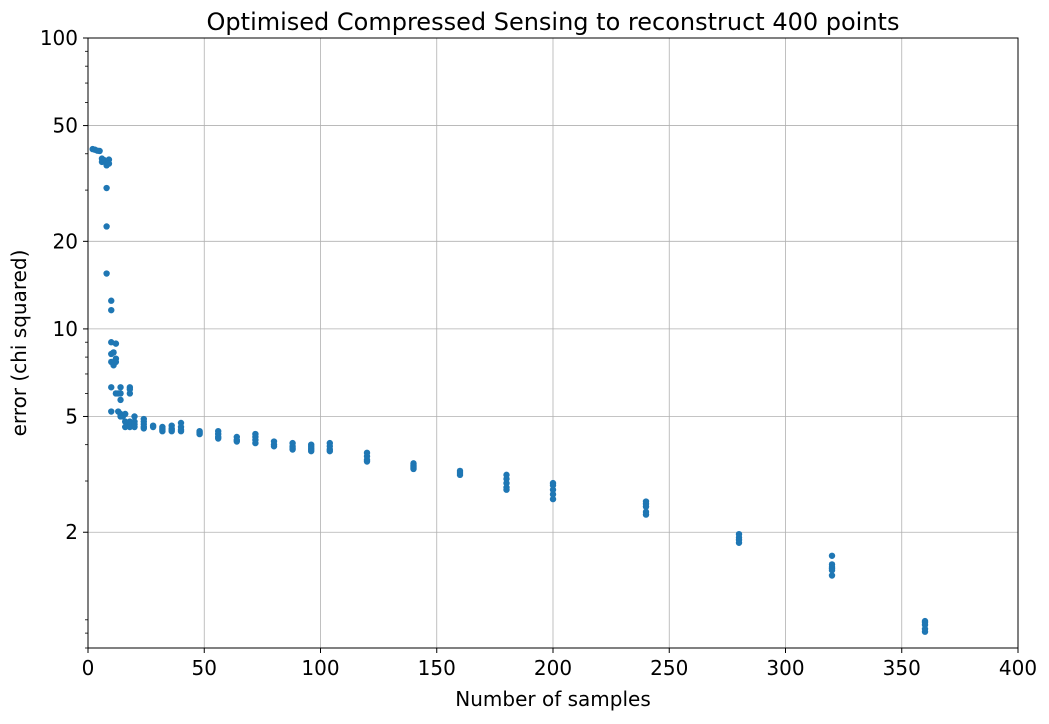 The width and height of the screenshot is (1049, 724). I want to click on y-tick-label: 100, so click(59, 38).